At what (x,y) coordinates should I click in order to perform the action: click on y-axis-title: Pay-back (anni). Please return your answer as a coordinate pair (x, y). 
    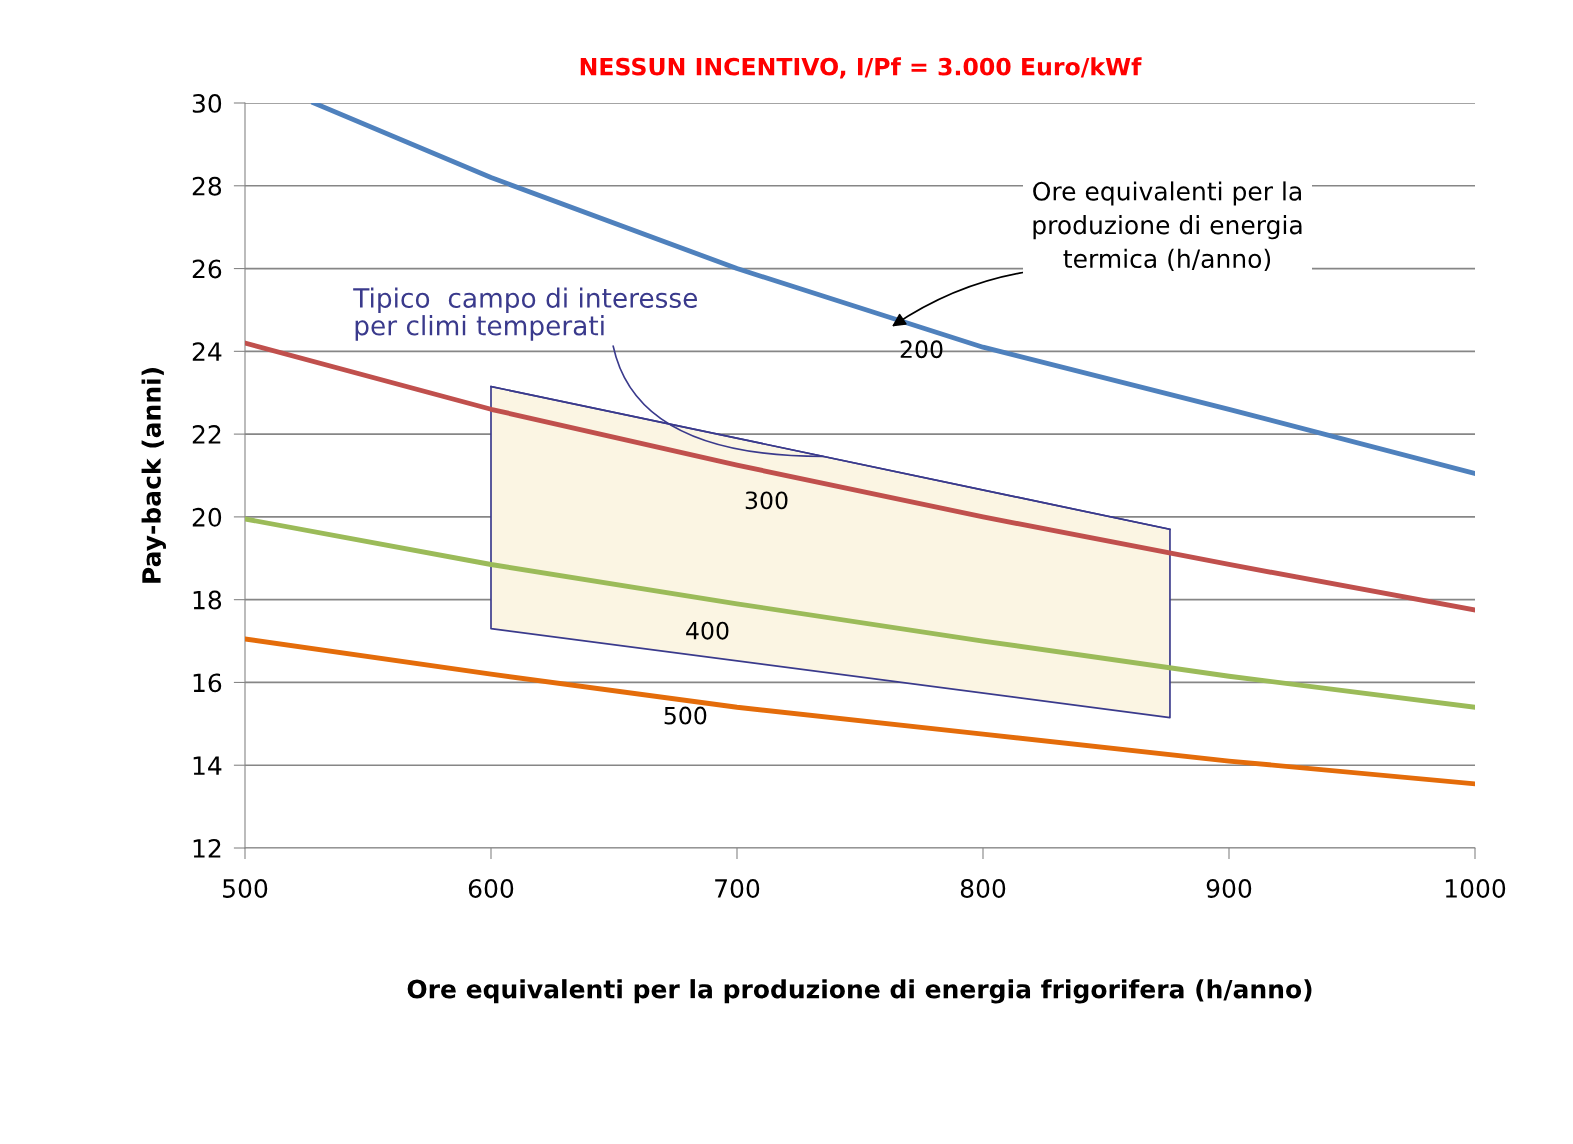
    Looking at the image, I should click on (153, 475).